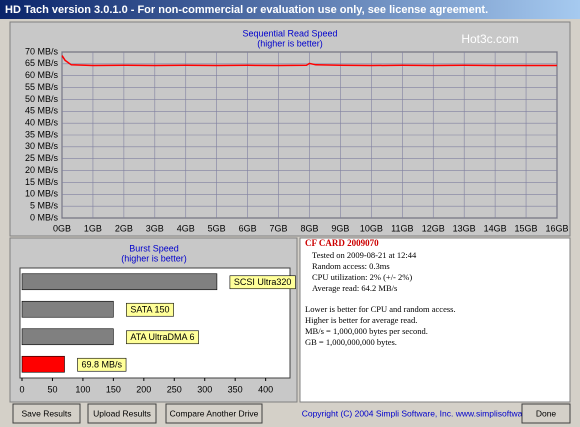  I want to click on button-label: Done, so click(546, 413).